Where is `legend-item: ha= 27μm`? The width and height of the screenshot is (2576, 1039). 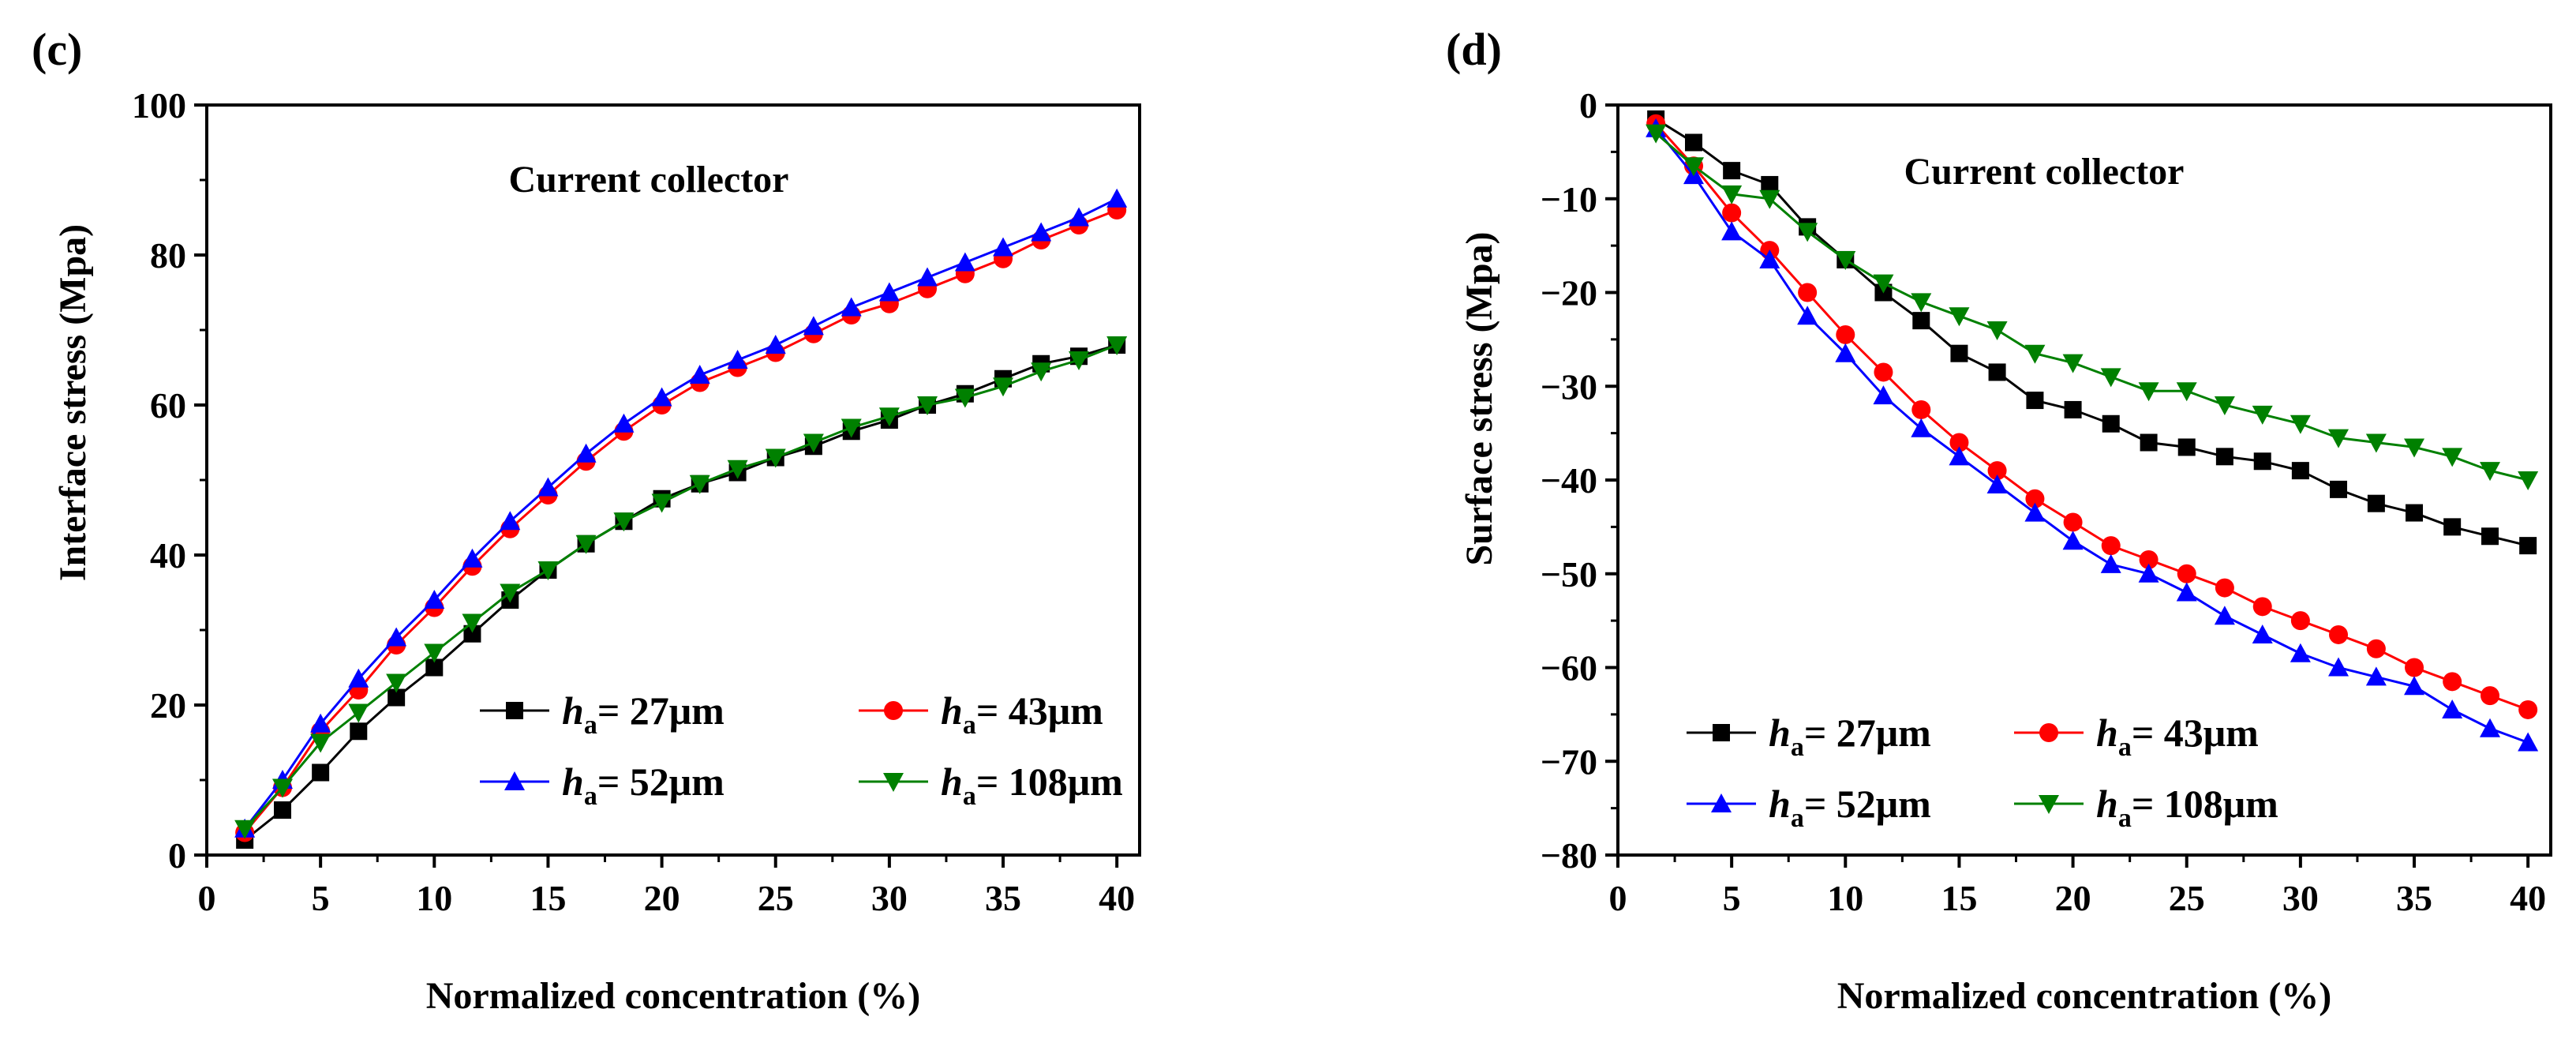
legend-item: ha= 27μm is located at coordinates (602, 714).